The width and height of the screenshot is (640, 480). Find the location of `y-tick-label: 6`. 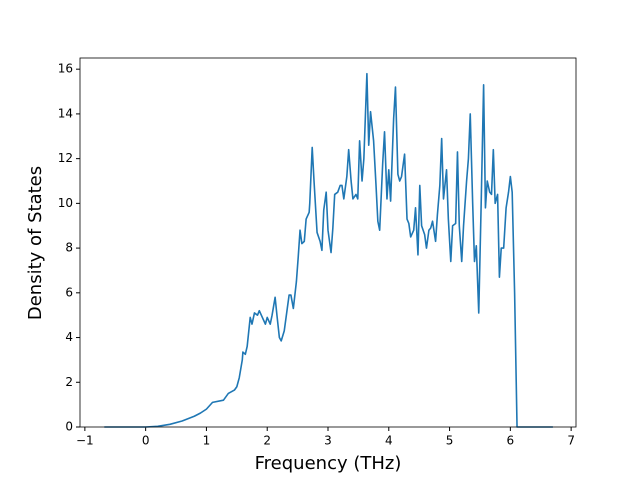

y-tick-label: 6 is located at coordinates (69, 292).